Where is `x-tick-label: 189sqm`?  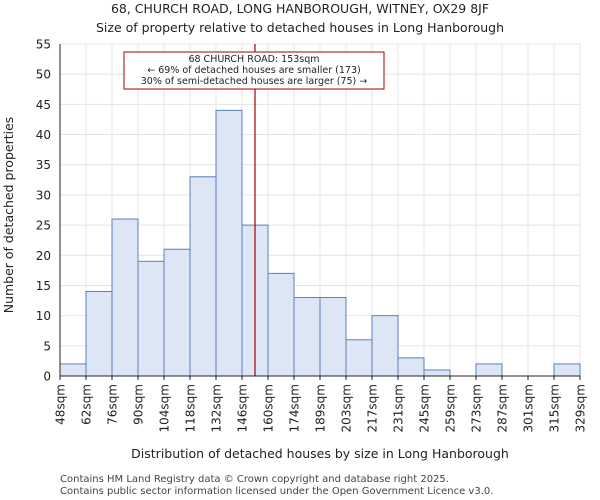 x-tick-label: 189sqm is located at coordinates (321, 408).